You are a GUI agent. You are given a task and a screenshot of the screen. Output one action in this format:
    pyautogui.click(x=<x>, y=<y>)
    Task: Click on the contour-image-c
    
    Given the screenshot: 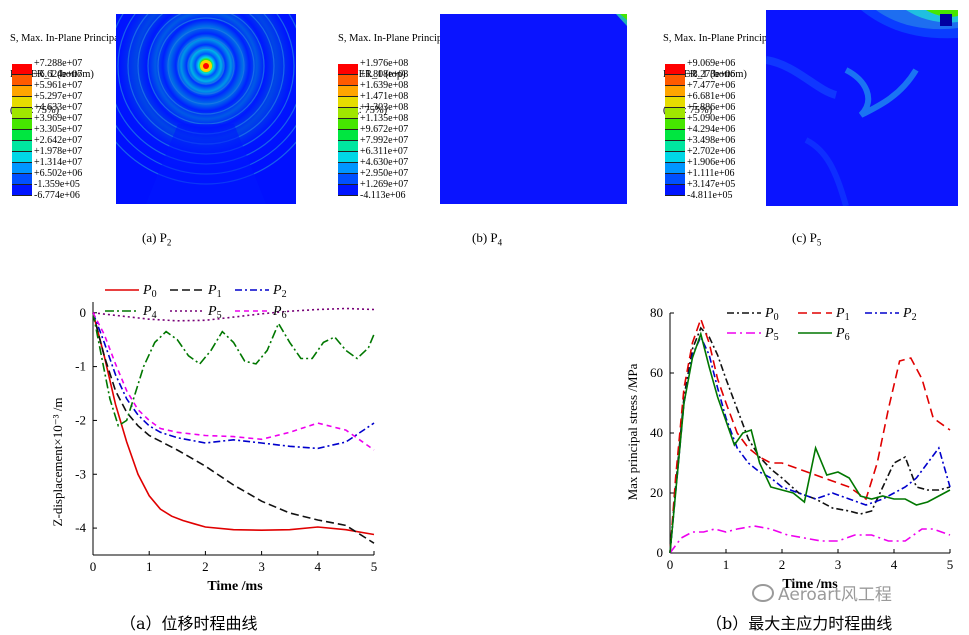 What is the action you would take?
    pyautogui.click(x=862, y=108)
    